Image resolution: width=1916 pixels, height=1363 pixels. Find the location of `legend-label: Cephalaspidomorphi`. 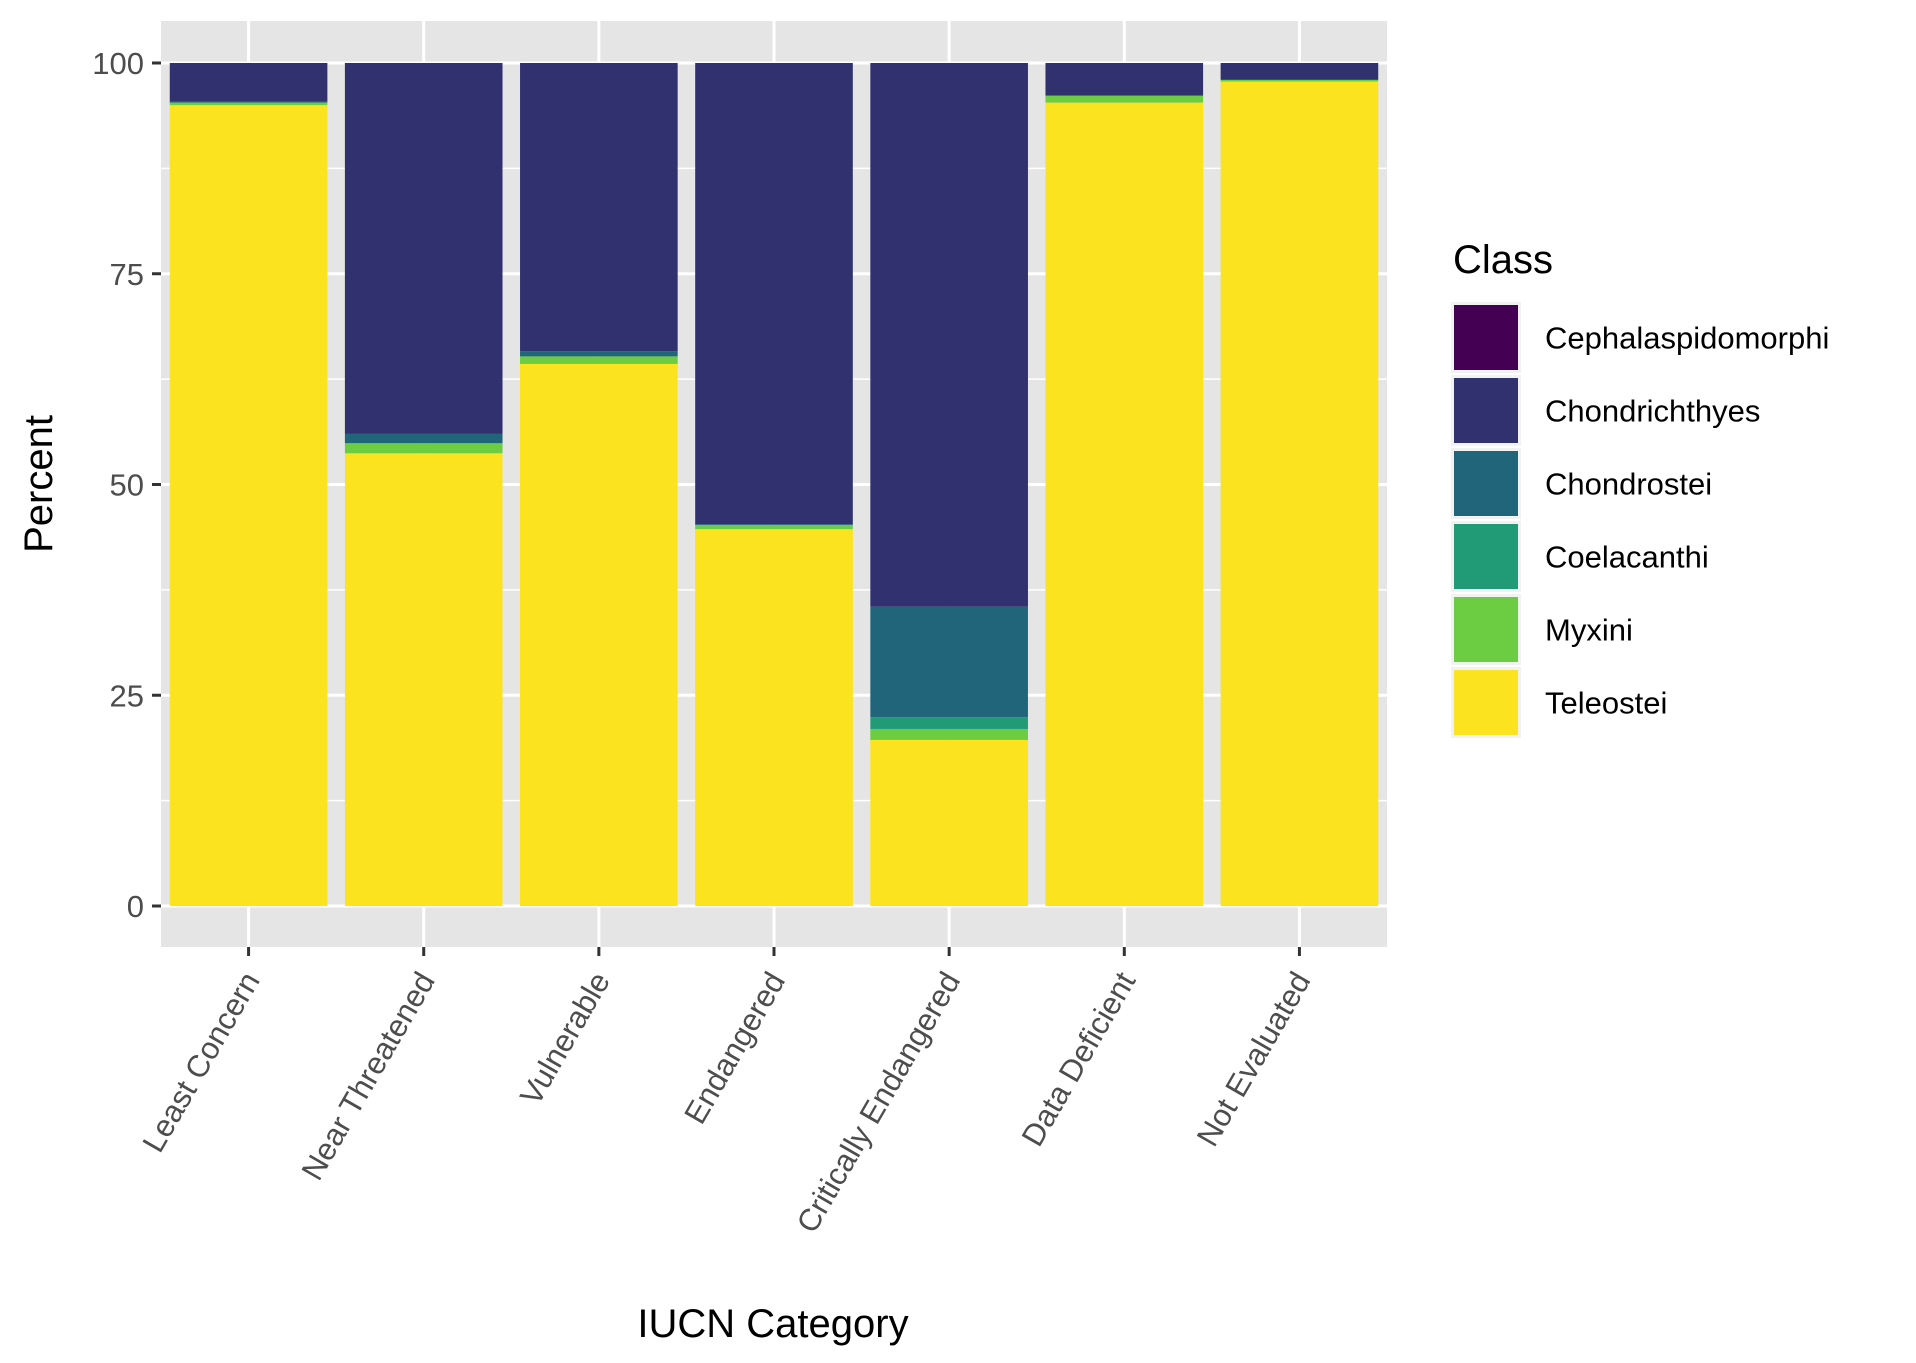

legend-label: Cephalaspidomorphi is located at coordinates (1687, 338).